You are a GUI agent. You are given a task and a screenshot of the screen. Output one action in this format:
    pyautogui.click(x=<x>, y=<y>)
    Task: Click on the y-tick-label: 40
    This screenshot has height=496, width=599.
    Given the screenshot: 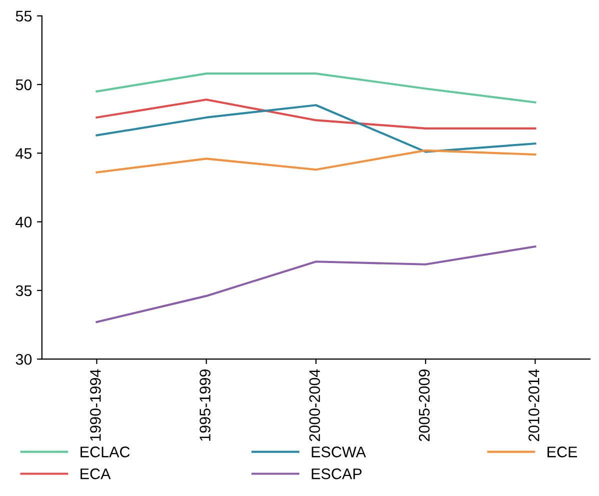 What is the action you would take?
    pyautogui.click(x=24, y=222)
    